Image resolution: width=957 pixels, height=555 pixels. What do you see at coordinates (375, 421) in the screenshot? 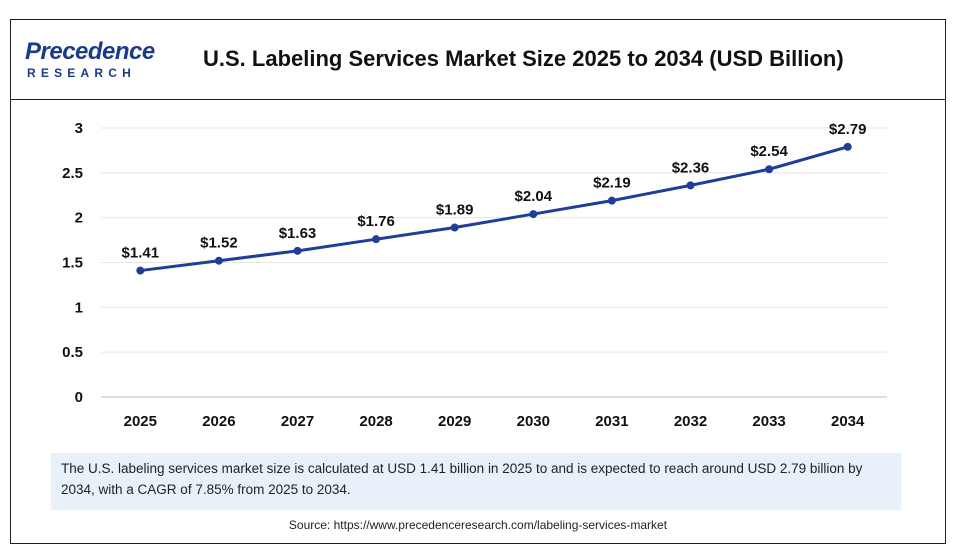
I see `x-tick-label: 2028` at bounding box center [375, 421].